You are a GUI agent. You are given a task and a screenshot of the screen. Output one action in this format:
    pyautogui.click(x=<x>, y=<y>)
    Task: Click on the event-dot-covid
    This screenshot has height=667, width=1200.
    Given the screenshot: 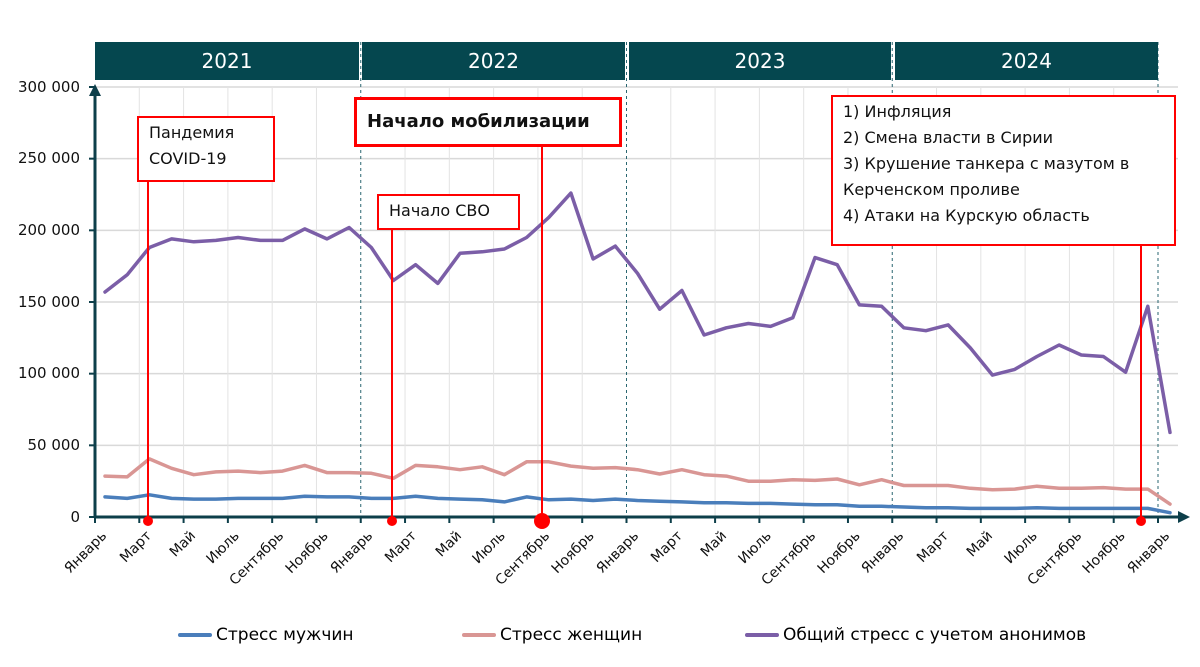 What is the action you would take?
    pyautogui.click(x=148, y=521)
    